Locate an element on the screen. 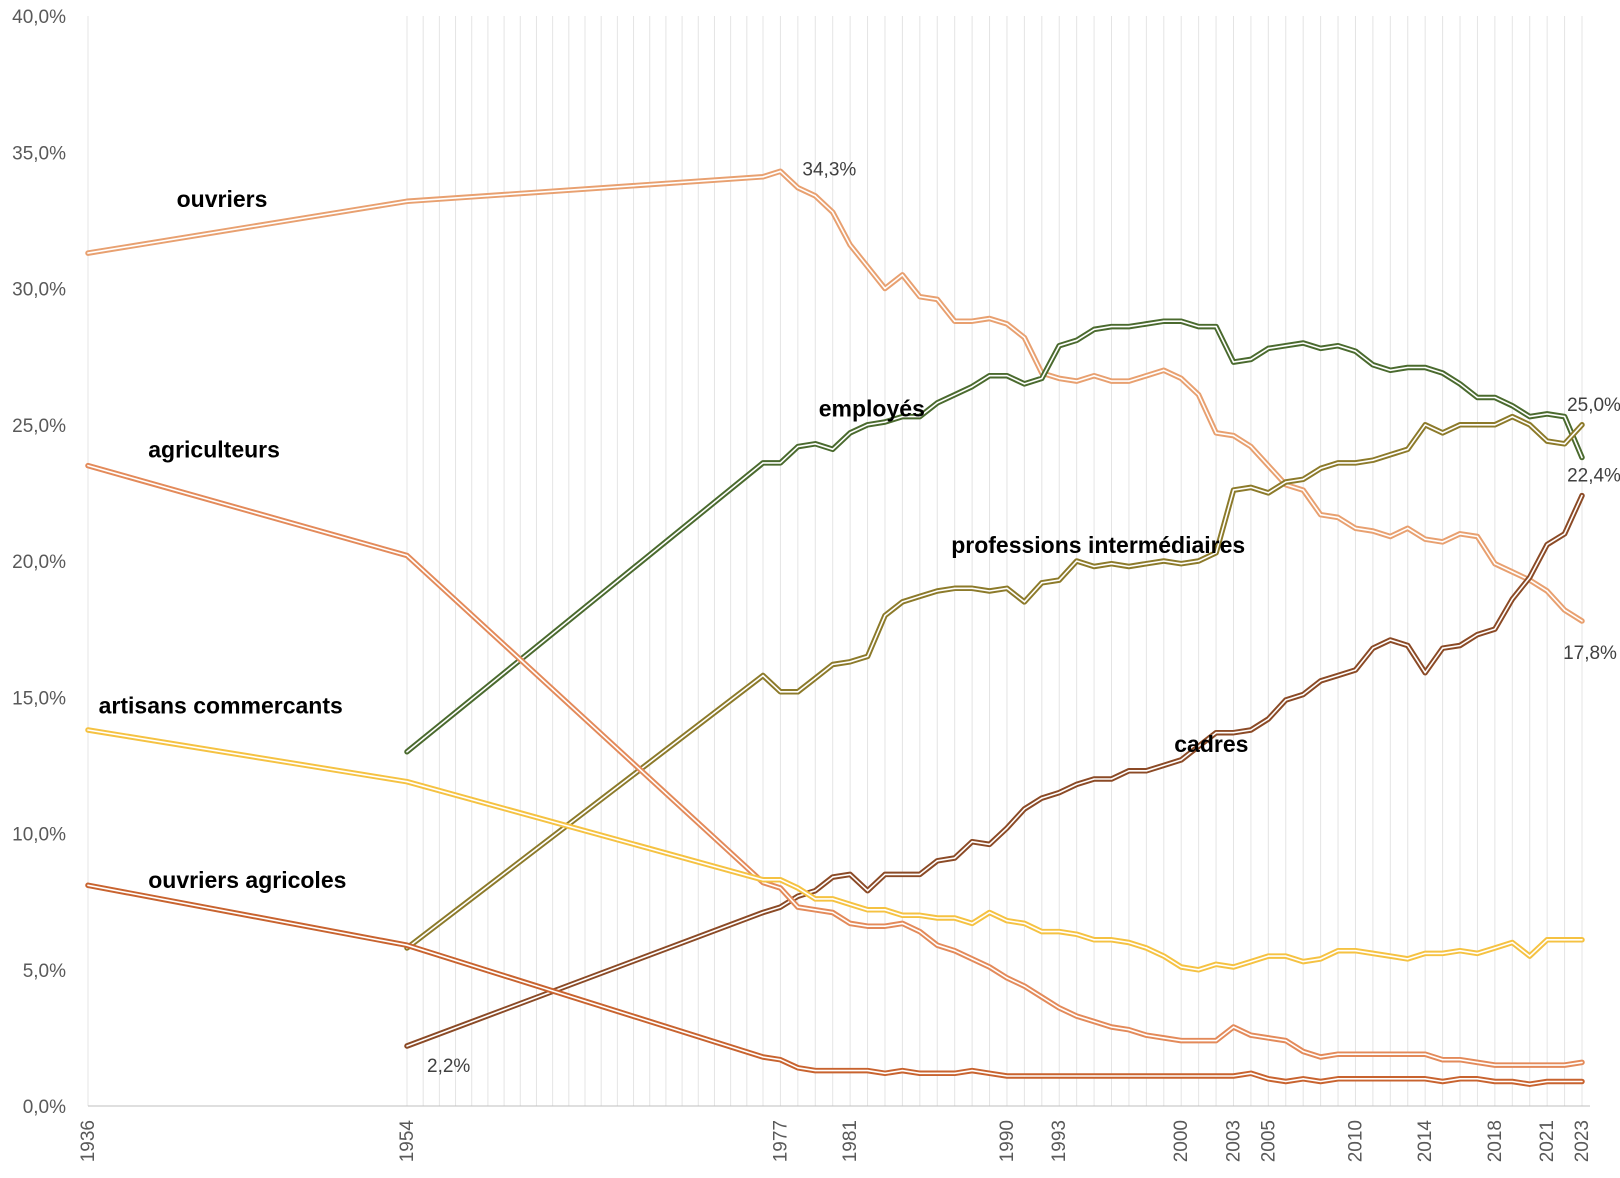  data-value-label: 2,2% is located at coordinates (448, 1066).